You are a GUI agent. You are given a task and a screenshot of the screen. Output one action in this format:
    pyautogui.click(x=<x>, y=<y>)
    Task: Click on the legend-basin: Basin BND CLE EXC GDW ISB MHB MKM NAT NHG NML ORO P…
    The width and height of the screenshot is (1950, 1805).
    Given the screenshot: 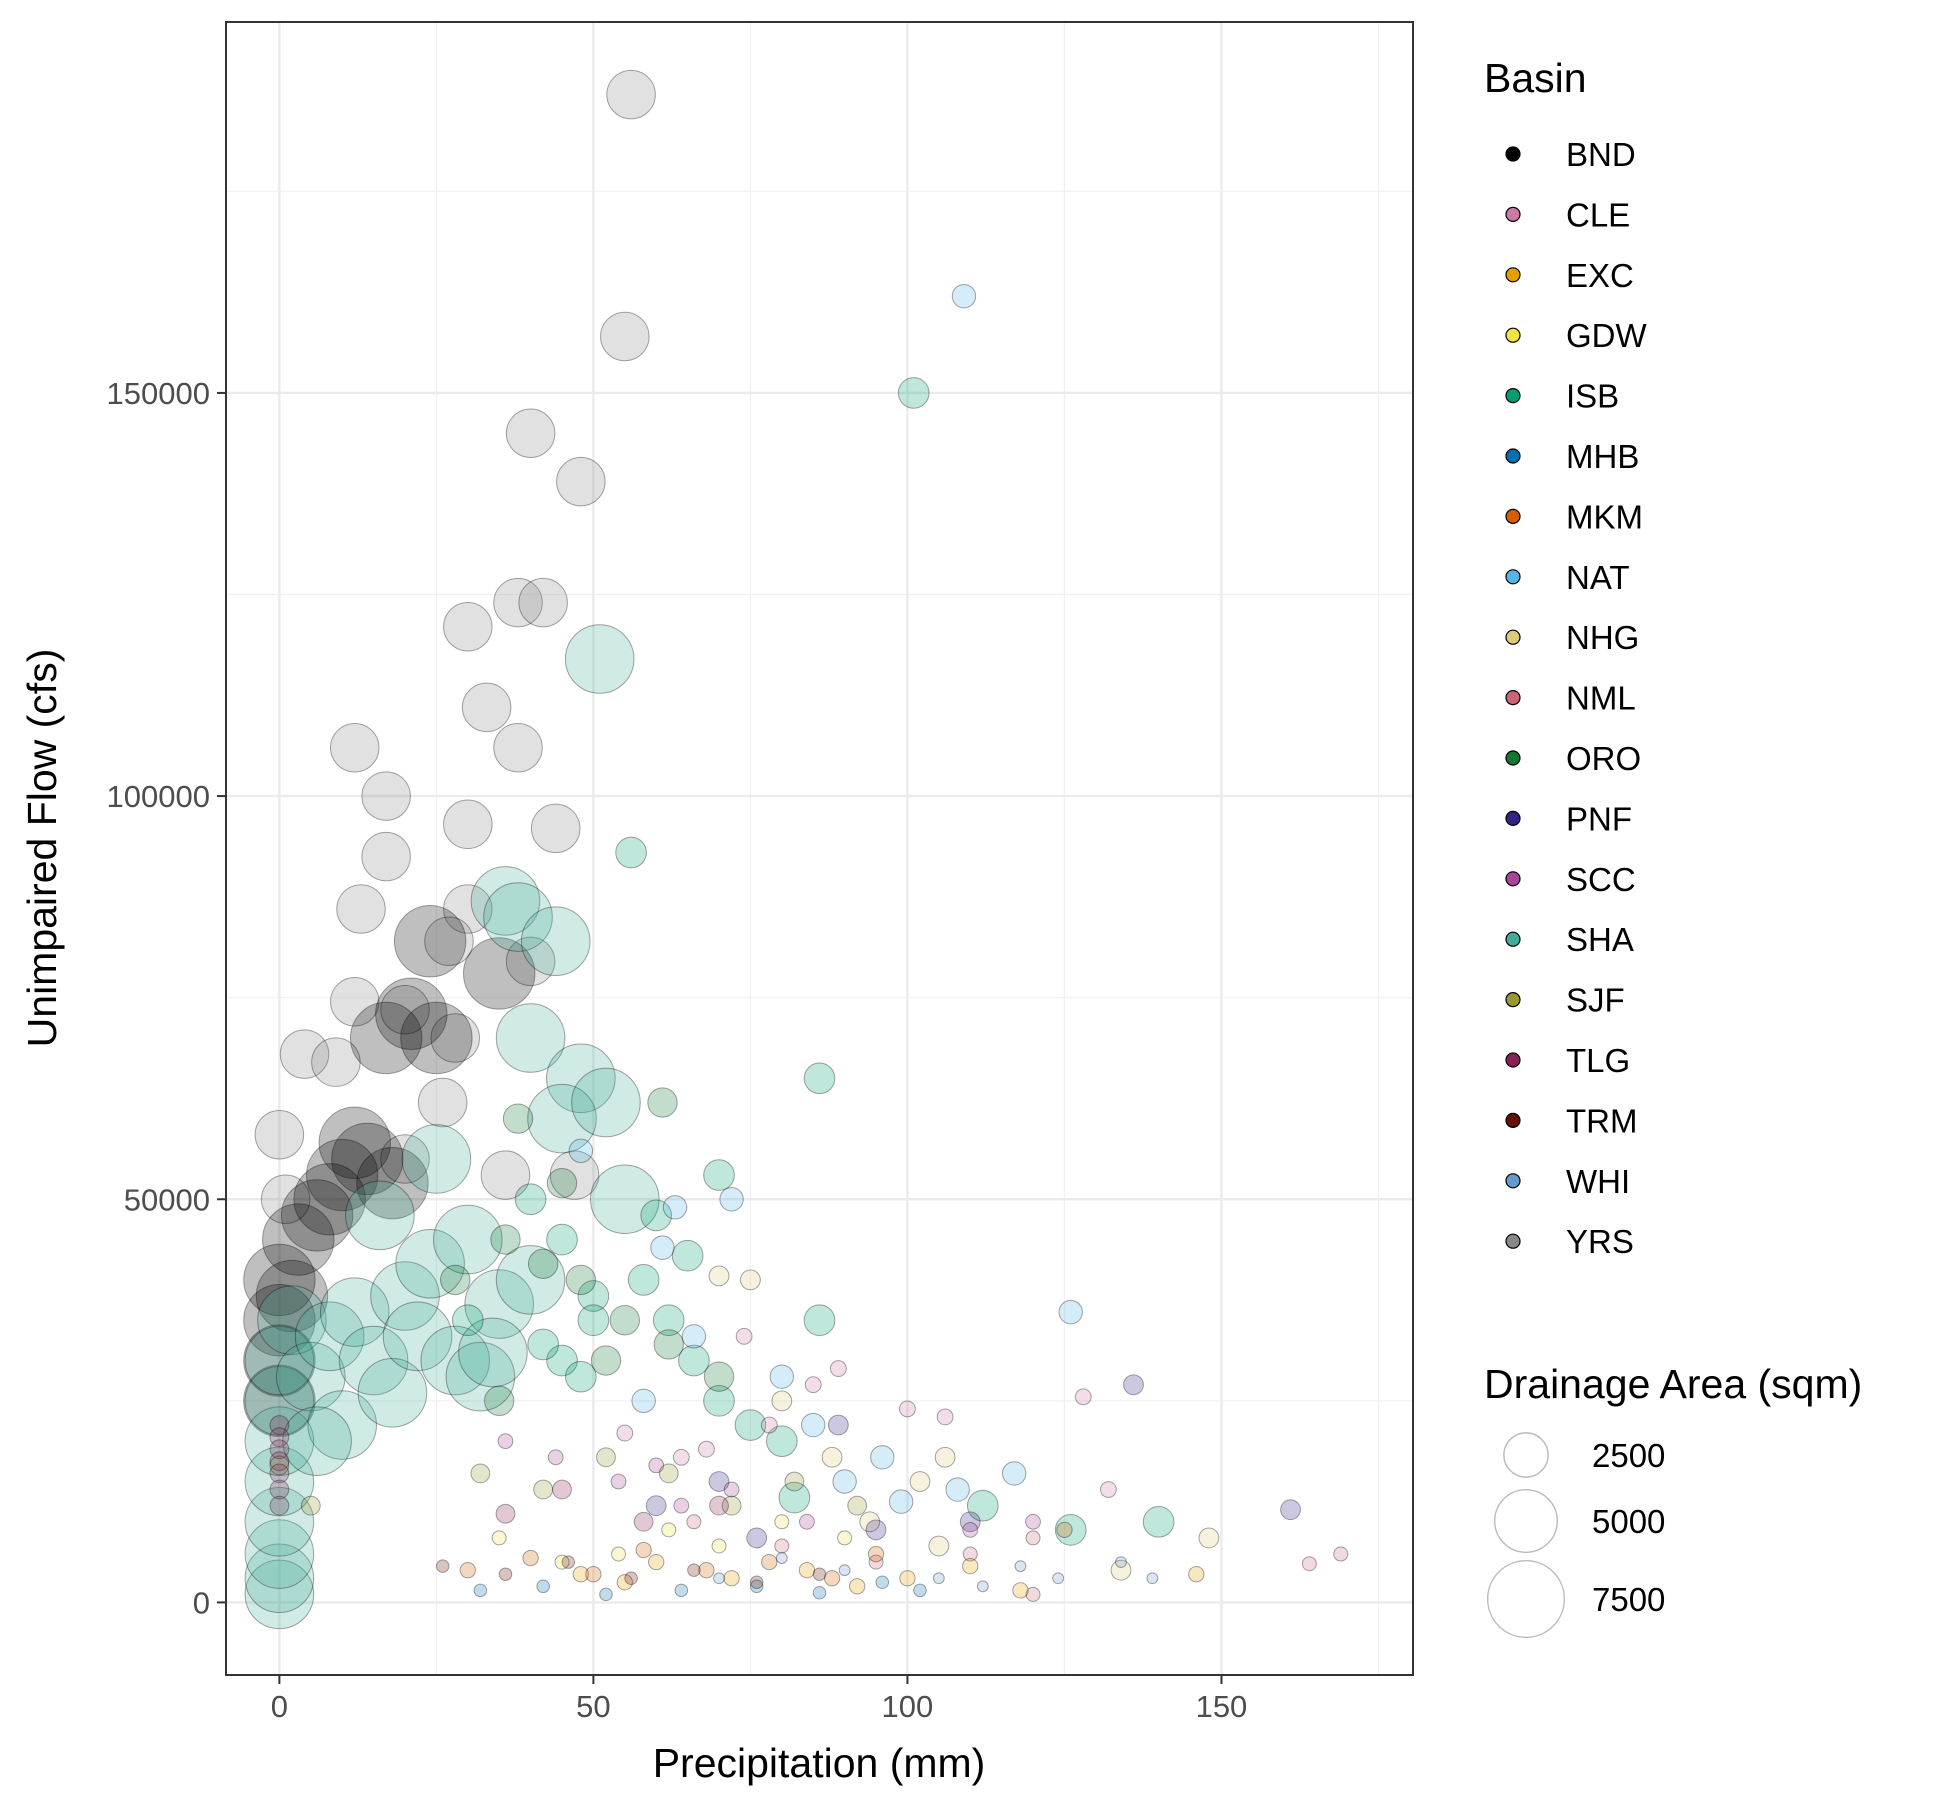 What is the action you would take?
    pyautogui.click(x=1566, y=657)
    